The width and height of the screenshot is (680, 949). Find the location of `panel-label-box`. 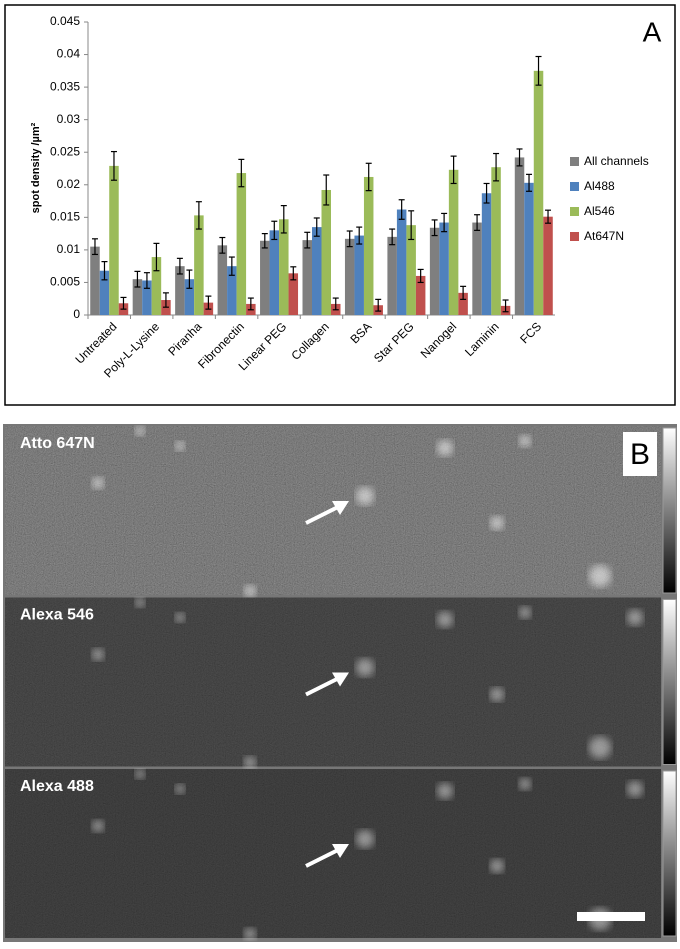

panel-label-box is located at coordinates (640, 454).